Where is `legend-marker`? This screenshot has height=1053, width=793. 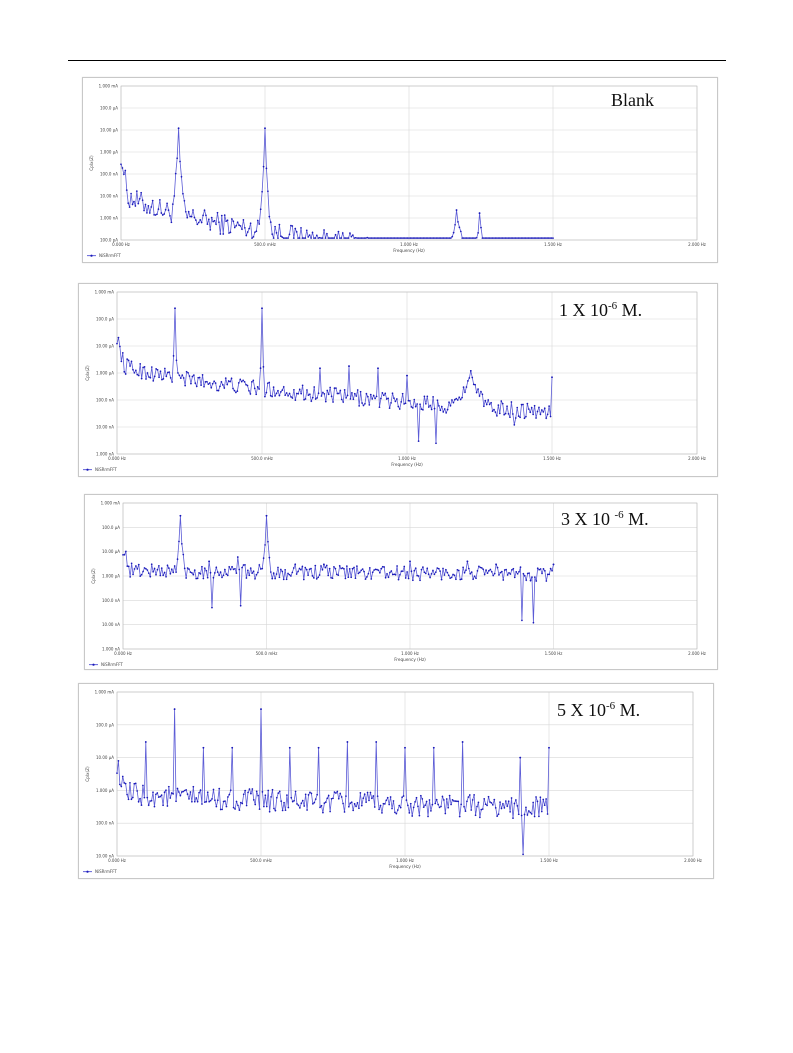
legend-marker is located at coordinates (91, 255).